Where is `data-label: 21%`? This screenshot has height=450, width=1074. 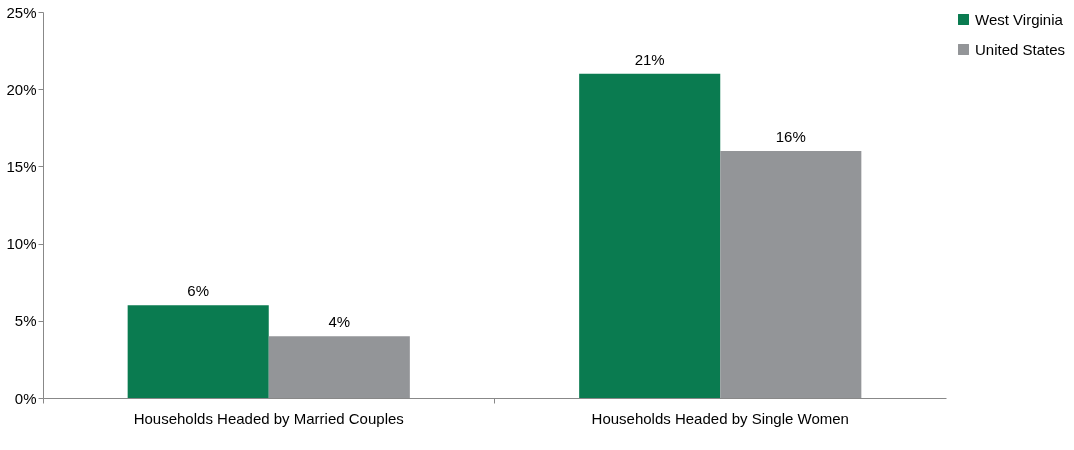
data-label: 21% is located at coordinates (649, 59).